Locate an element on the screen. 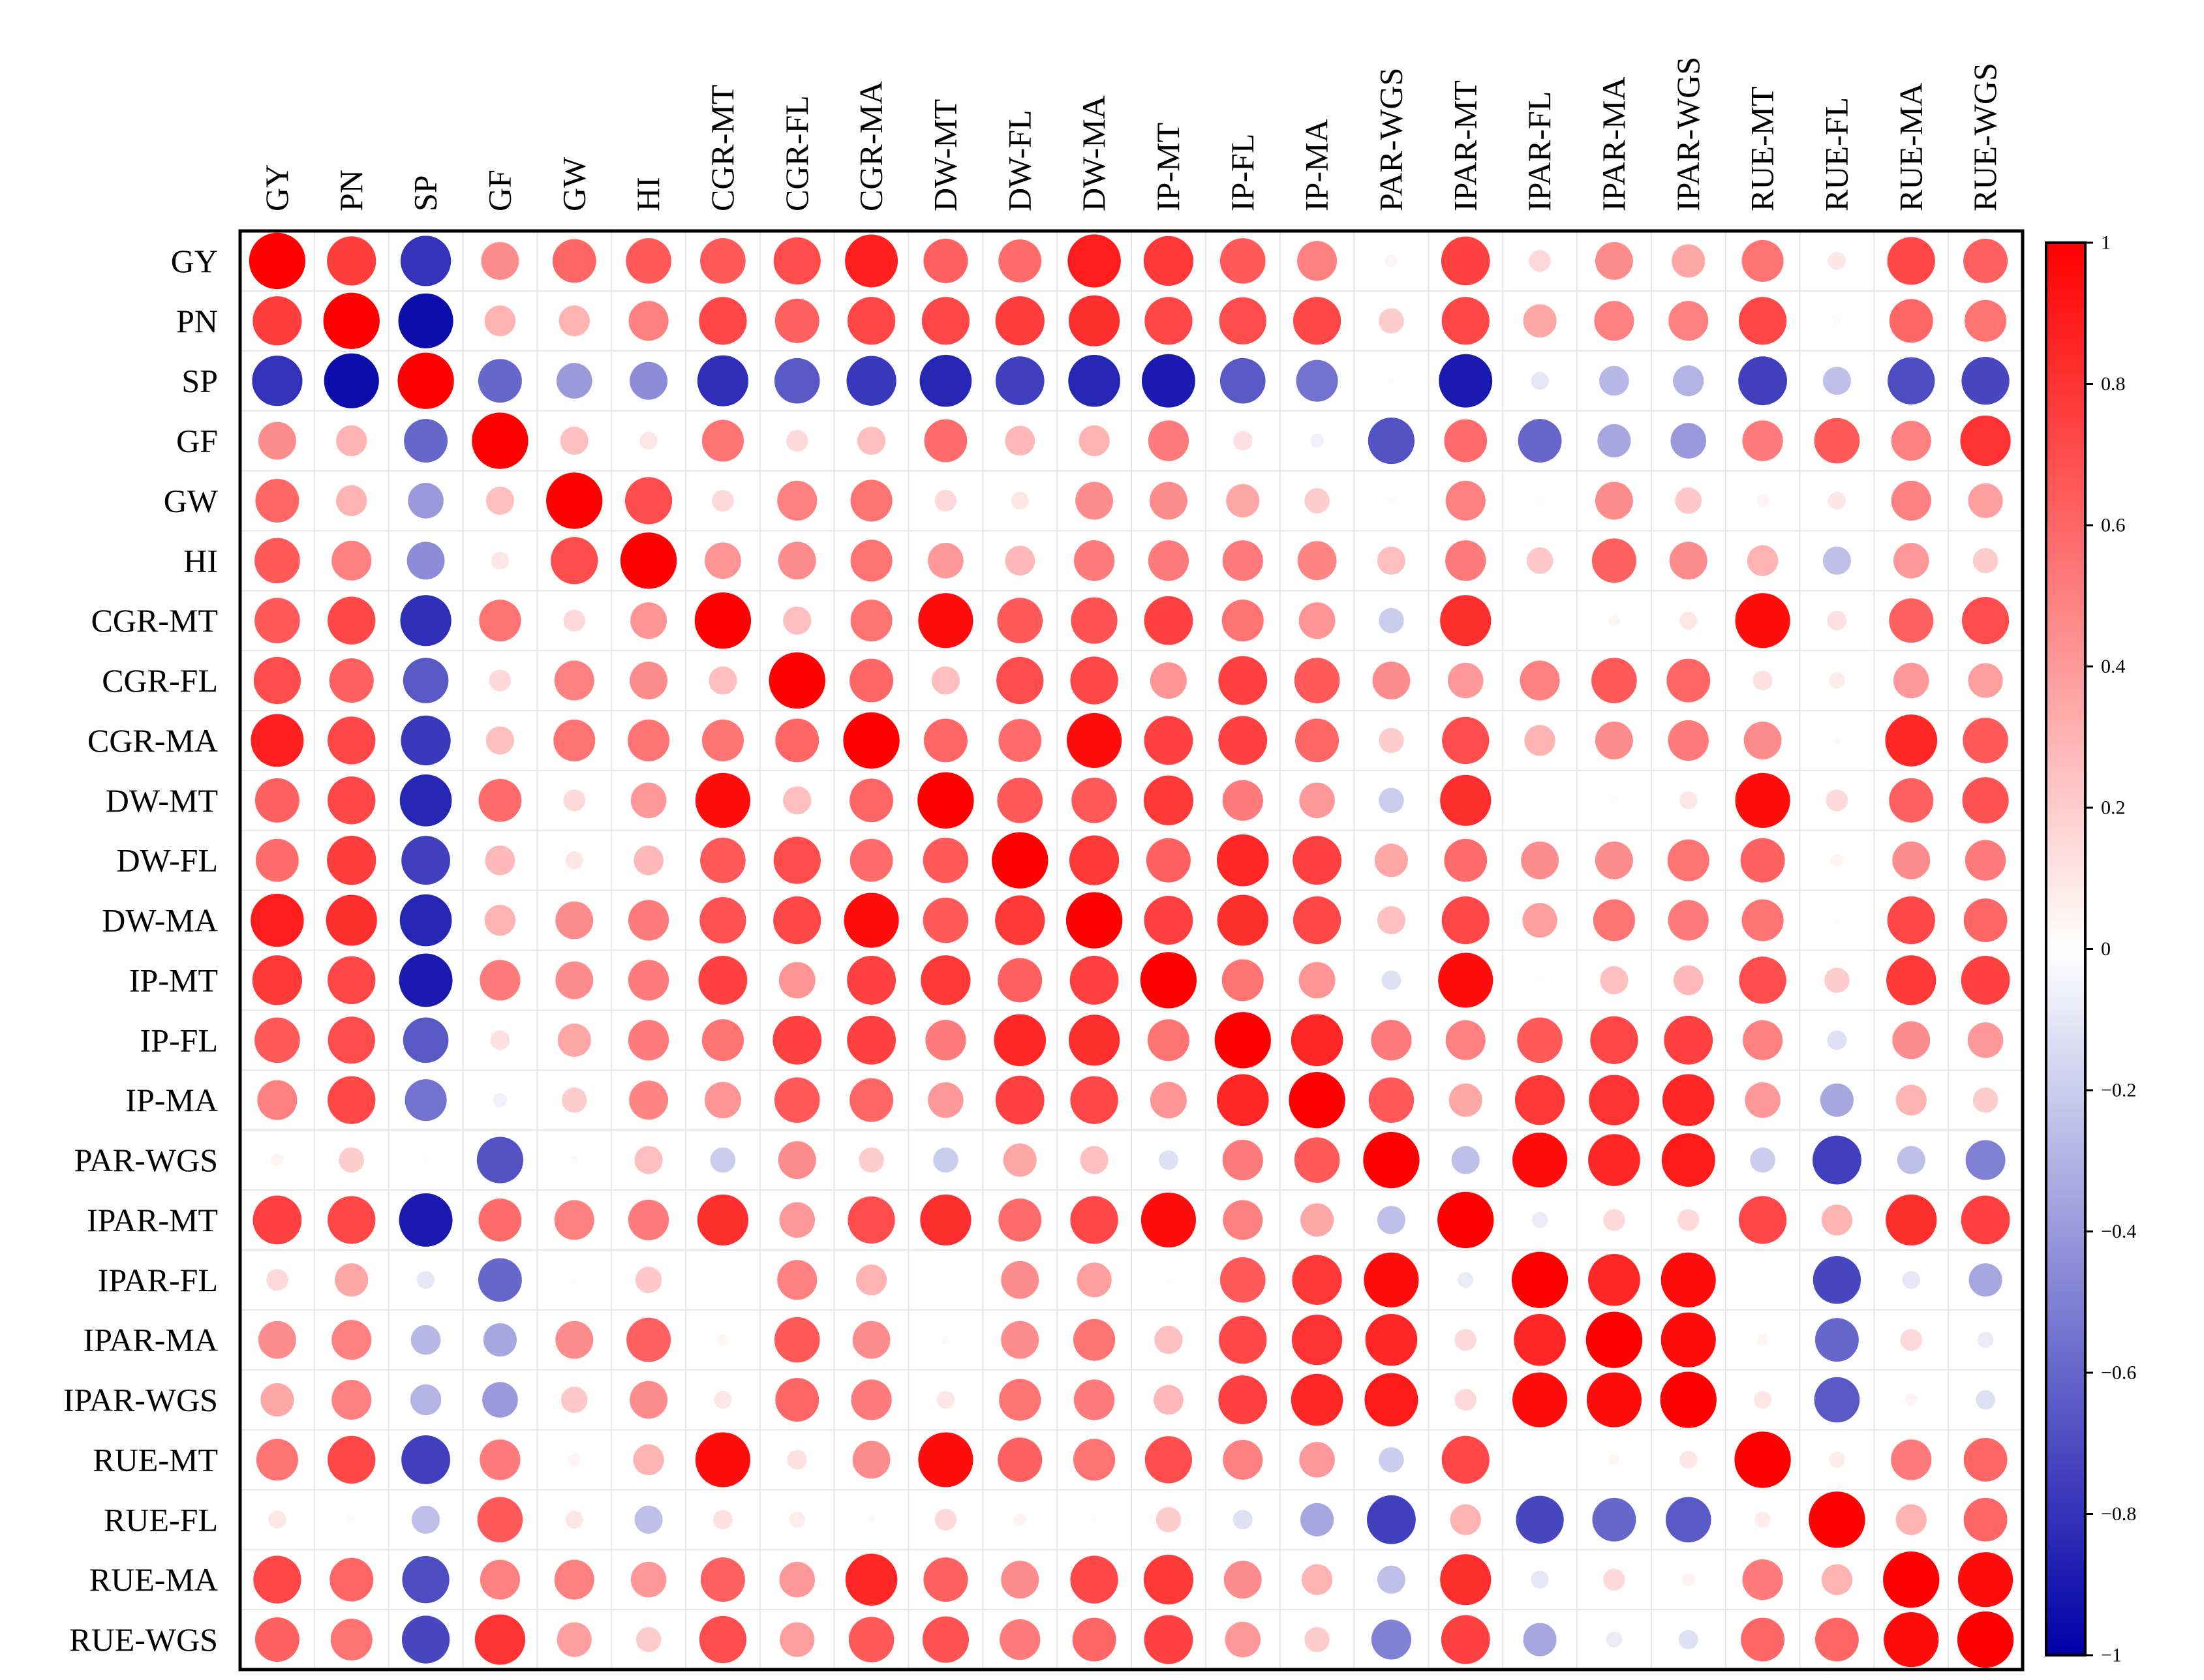 The image size is (2204, 1680). corr-circle-cgr-ma-par-wgs is located at coordinates (1391, 741).